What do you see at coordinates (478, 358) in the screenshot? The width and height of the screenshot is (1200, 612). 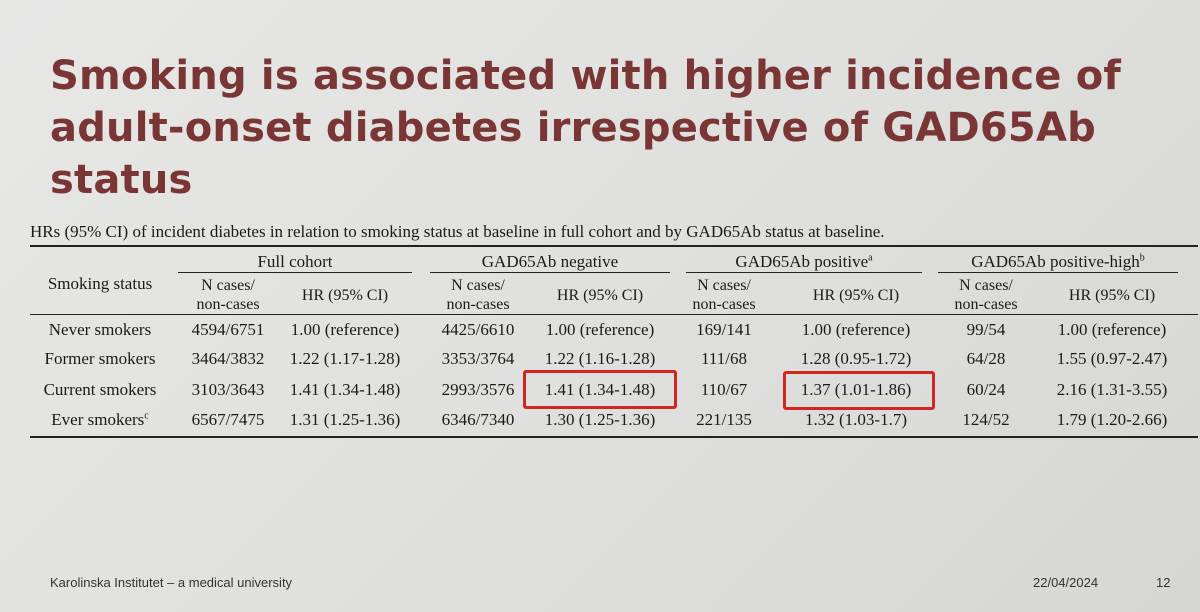 I see `n-cases-negative: 3353/3764` at bounding box center [478, 358].